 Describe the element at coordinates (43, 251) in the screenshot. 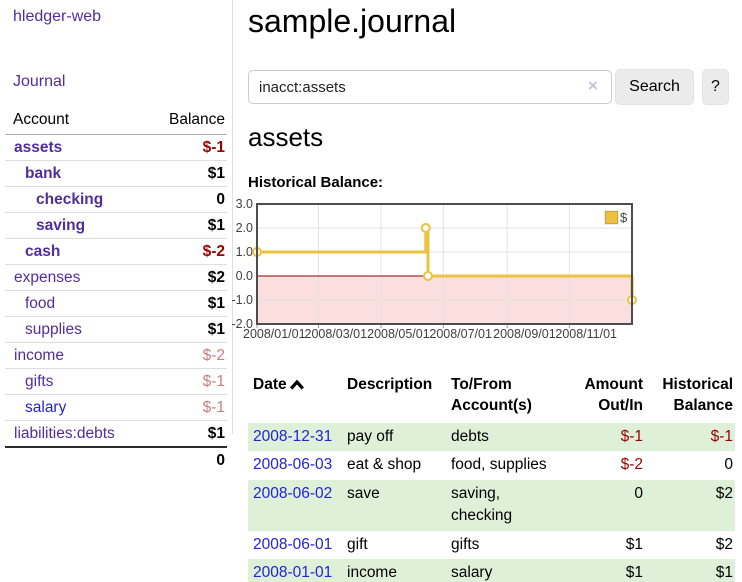

I see `account-link-cash: cash` at that location.